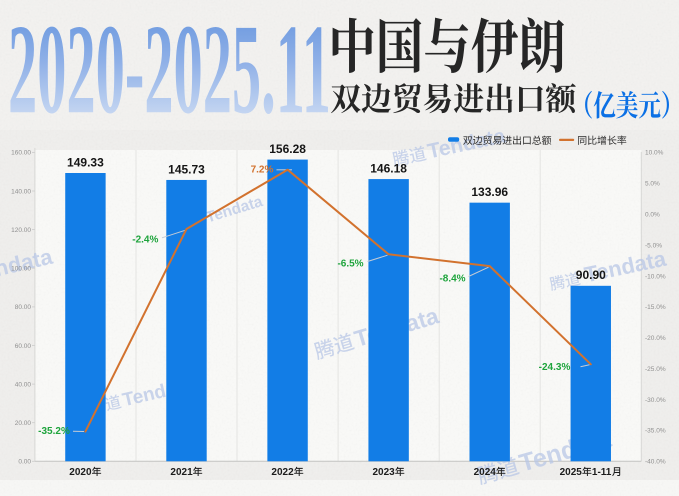 The image size is (679, 496). Describe the element at coordinates (262, 170) in the screenshot. I see `svg-text: 7.2%` at that location.